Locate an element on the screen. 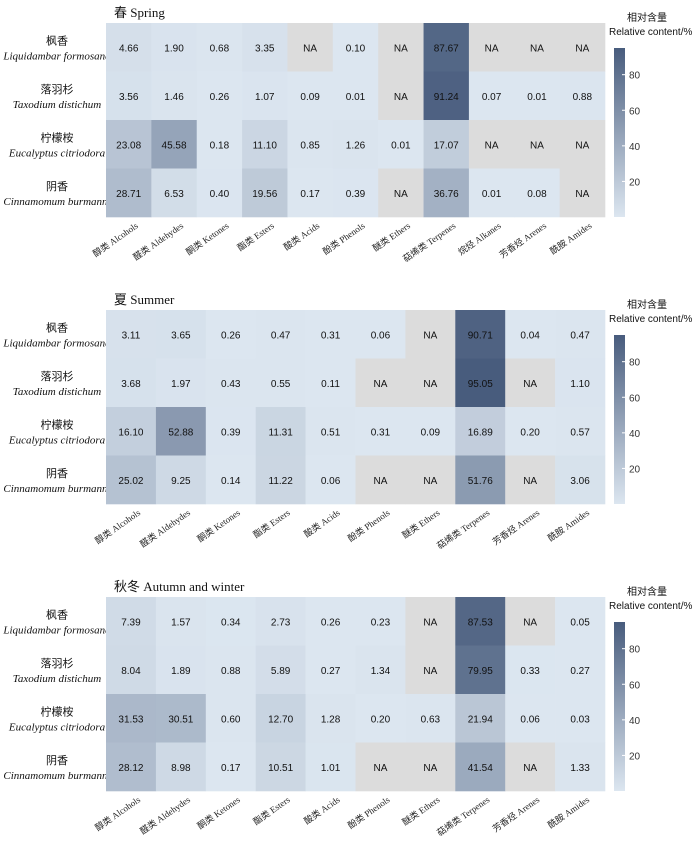 The image size is (700, 855). colorbar-title-en: Relative content/% is located at coordinates (650, 606).